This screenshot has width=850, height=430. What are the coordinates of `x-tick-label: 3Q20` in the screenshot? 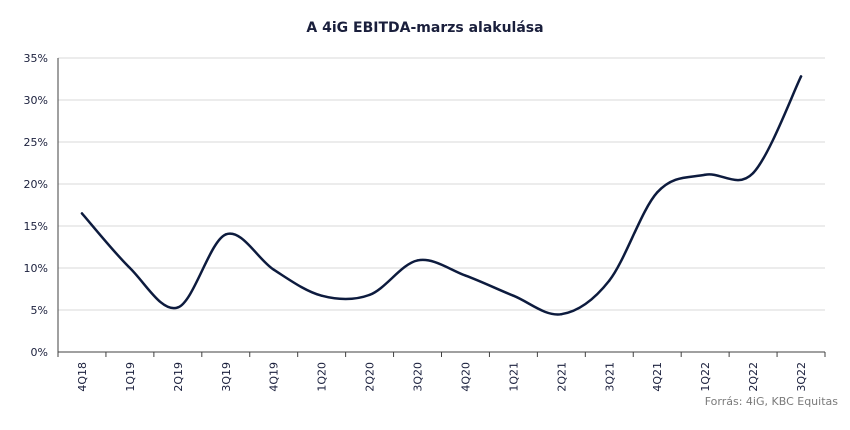 It's located at (418, 377).